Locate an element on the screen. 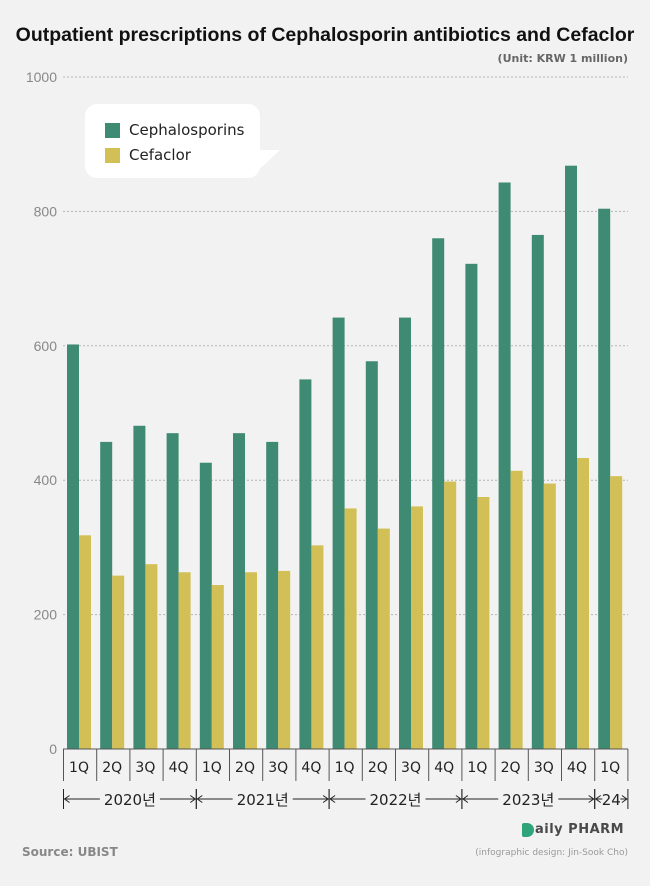  y-tick-label: 1000 is located at coordinates (41, 77).